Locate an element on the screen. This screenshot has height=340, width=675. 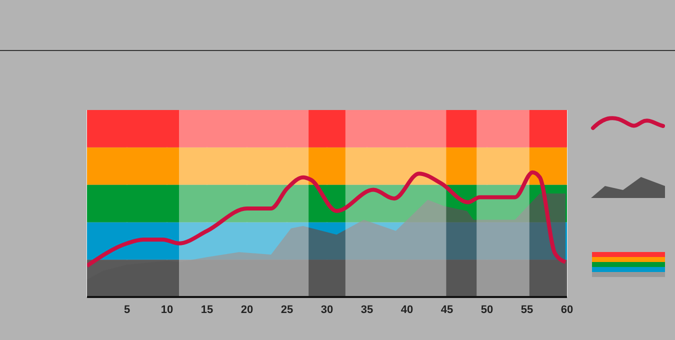
x-tick-label: 40 is located at coordinates (407, 310).